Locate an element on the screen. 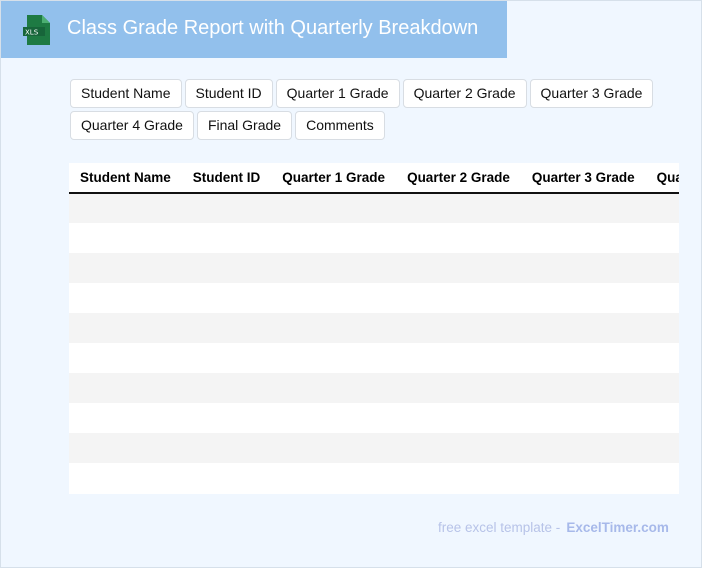  column-chip: Quarter 1 Grade is located at coordinates (337, 93).